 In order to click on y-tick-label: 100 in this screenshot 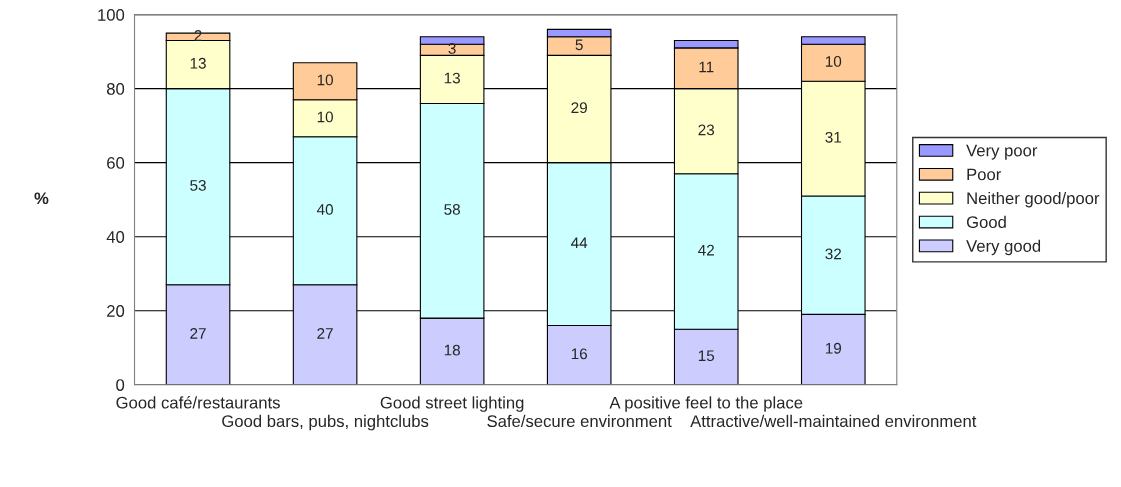, I will do `click(111, 15)`.